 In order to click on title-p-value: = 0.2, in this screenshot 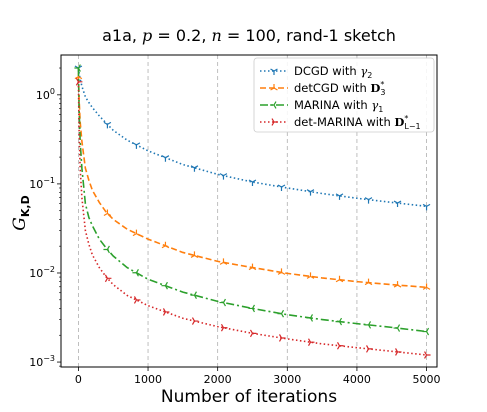, I will do `click(181, 35)`.